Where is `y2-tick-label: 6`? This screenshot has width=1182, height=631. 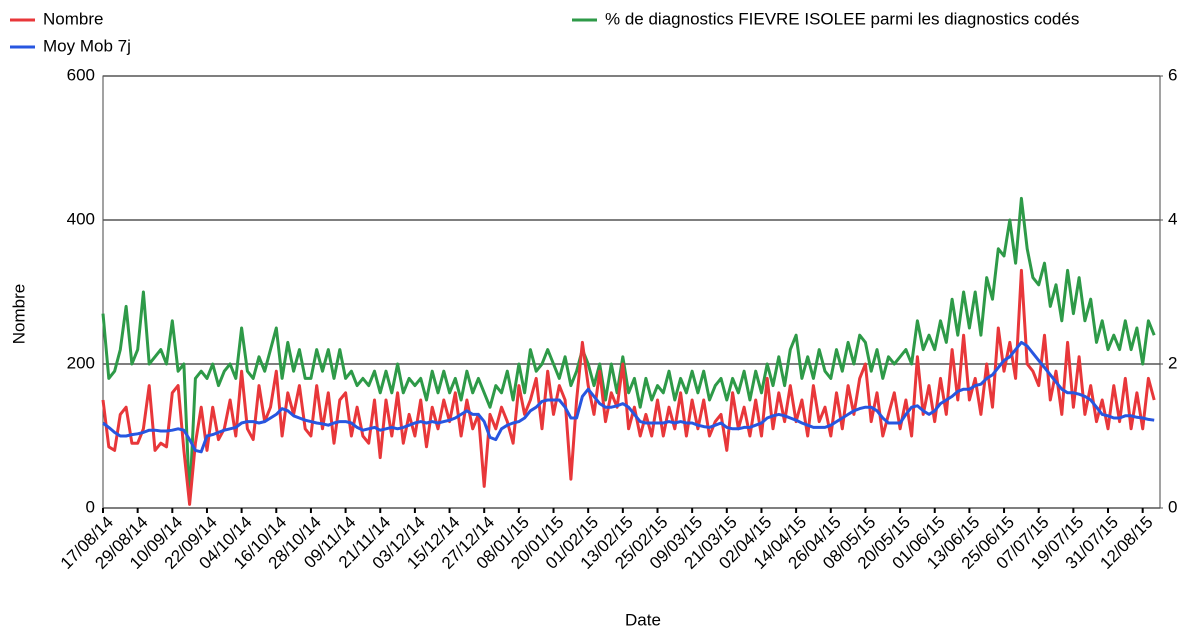 y2-tick-label: 6 is located at coordinates (1172, 74).